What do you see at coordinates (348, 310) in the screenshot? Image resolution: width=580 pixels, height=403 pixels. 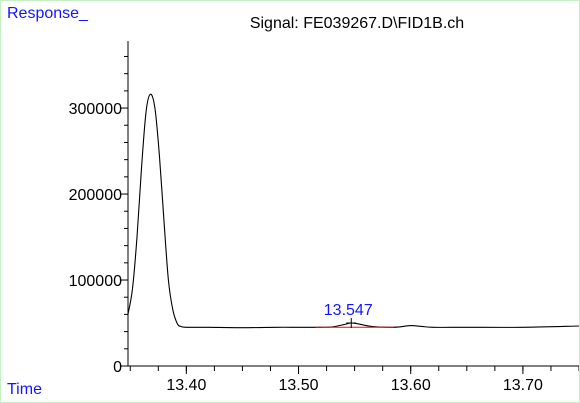 I see `peak-label: 13.547` at bounding box center [348, 310].